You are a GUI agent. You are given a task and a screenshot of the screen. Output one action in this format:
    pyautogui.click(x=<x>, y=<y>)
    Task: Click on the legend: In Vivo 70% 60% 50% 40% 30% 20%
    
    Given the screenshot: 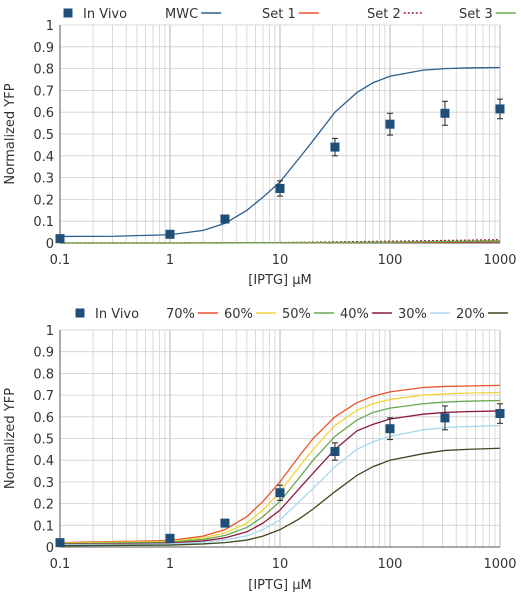 What is the action you would take?
    pyautogui.click(x=291, y=314)
    